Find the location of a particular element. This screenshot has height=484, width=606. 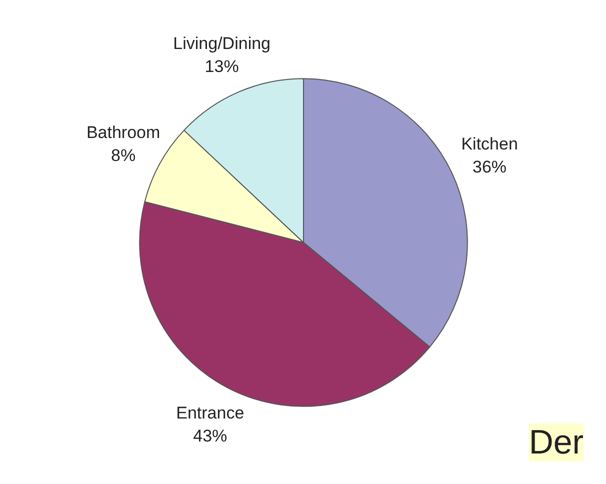

data-label: 43% is located at coordinates (210, 436).